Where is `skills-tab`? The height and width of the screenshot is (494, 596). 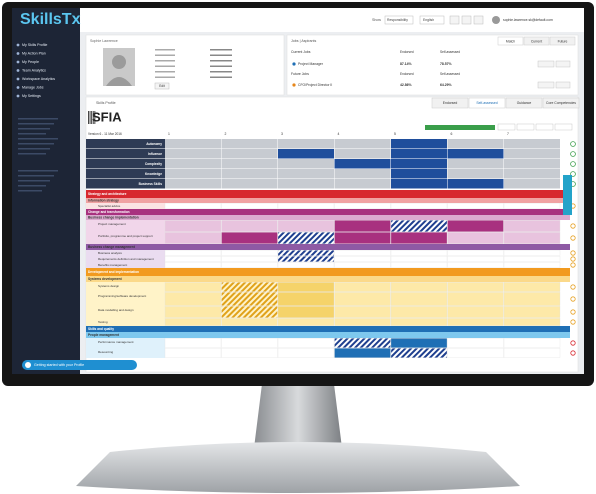
skills-tab is located at coordinates (450, 103).